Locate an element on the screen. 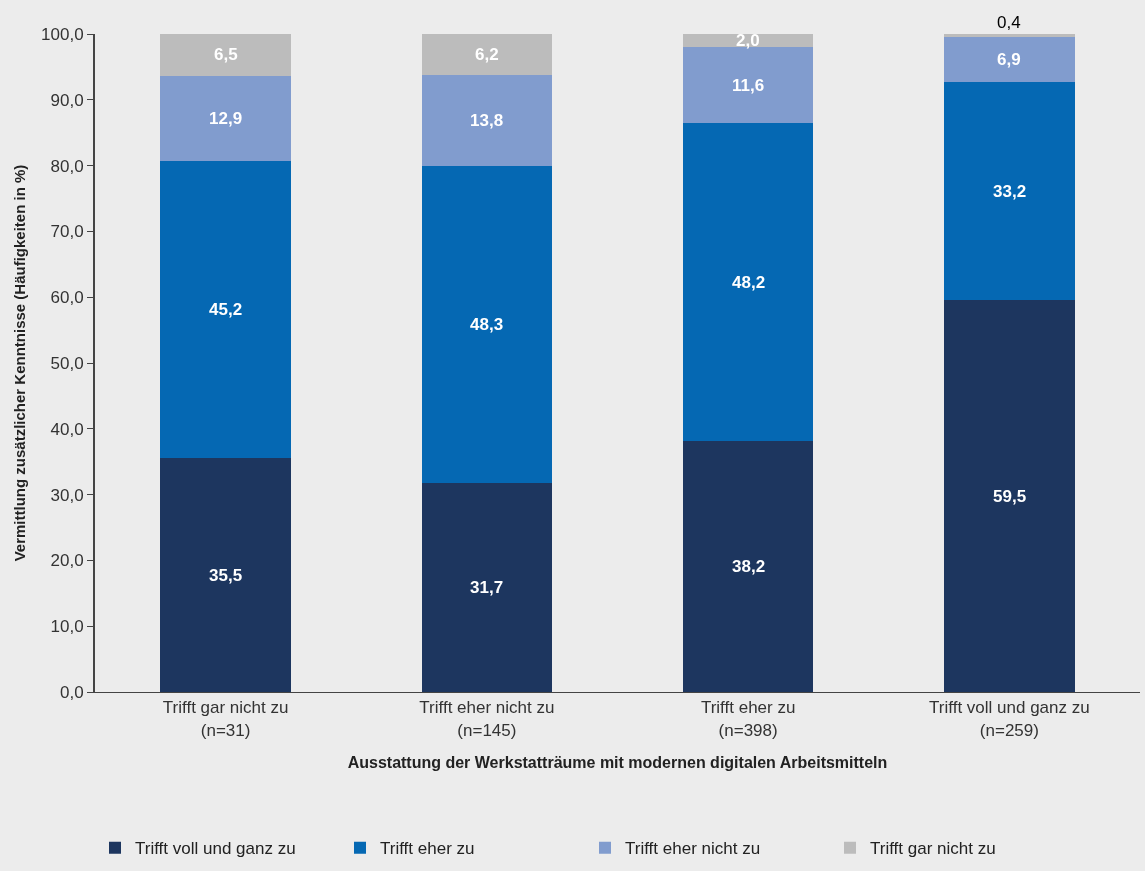 The image size is (1145, 871). y-tick-label: 50,0 is located at coordinates (67, 363).